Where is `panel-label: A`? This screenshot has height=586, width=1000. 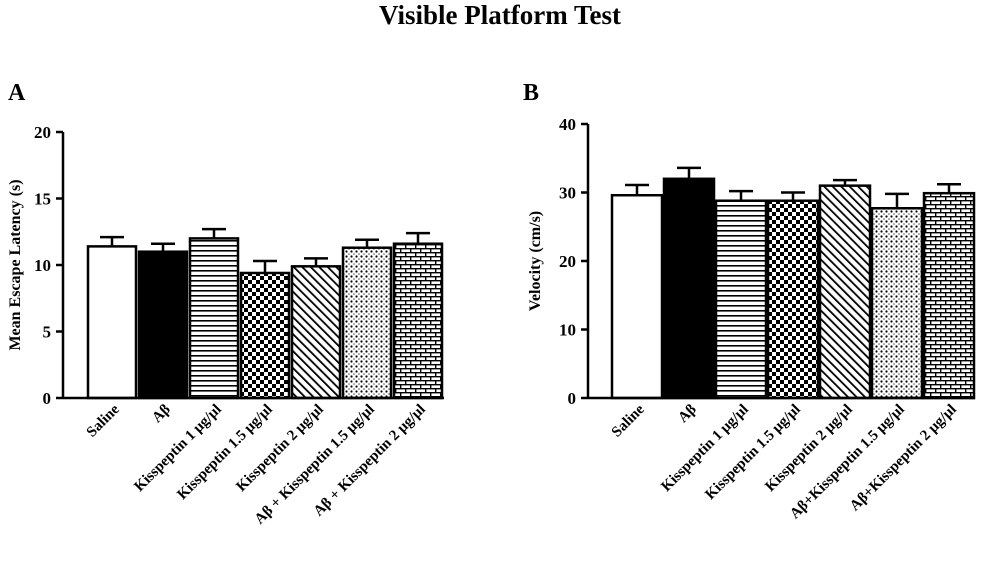
panel-label: A is located at coordinates (17, 93).